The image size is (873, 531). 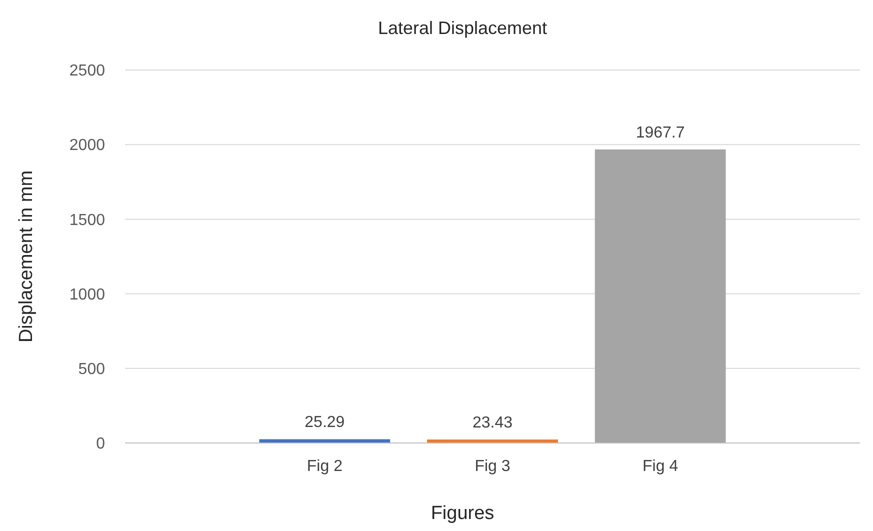 What do you see at coordinates (462, 513) in the screenshot?
I see `x-axis-title: Figures` at bounding box center [462, 513].